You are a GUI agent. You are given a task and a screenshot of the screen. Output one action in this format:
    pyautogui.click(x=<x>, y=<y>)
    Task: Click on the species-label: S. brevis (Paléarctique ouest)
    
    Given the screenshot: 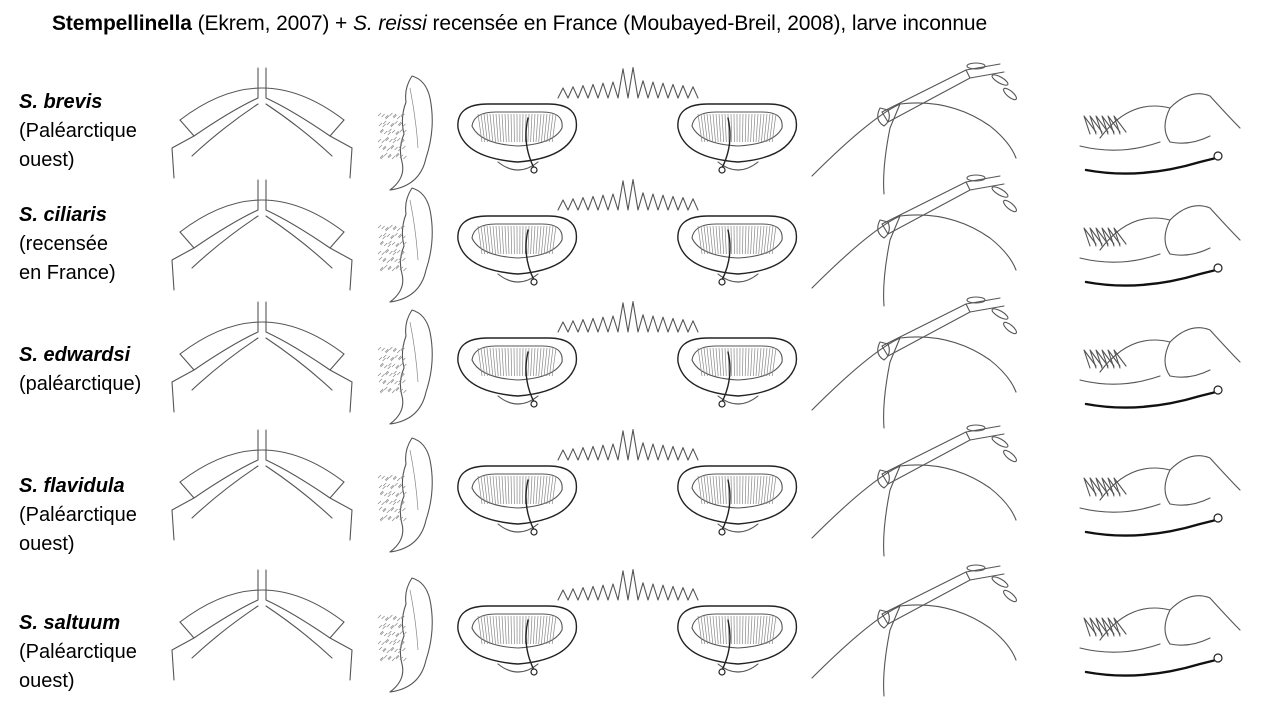 What is the action you would take?
    pyautogui.click(x=78, y=131)
    